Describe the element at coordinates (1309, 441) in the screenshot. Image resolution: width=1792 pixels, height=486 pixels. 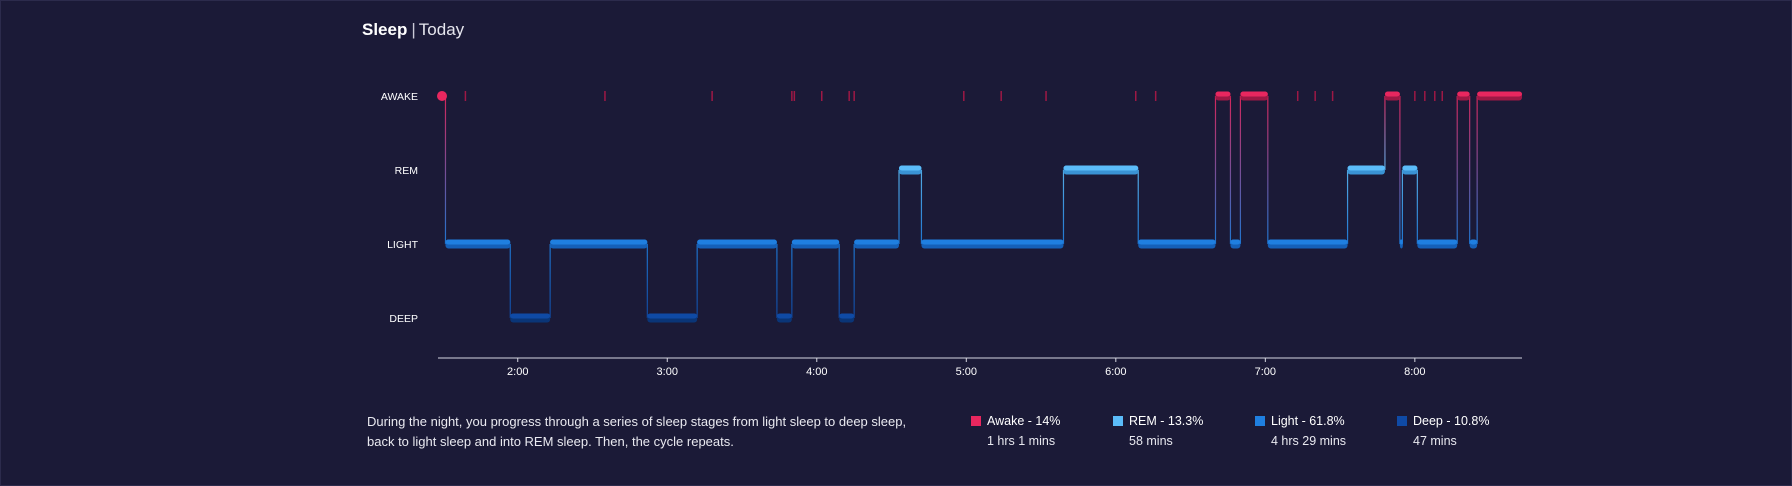
I see `legend-duration: 4 hrs 29 mins` at that location.